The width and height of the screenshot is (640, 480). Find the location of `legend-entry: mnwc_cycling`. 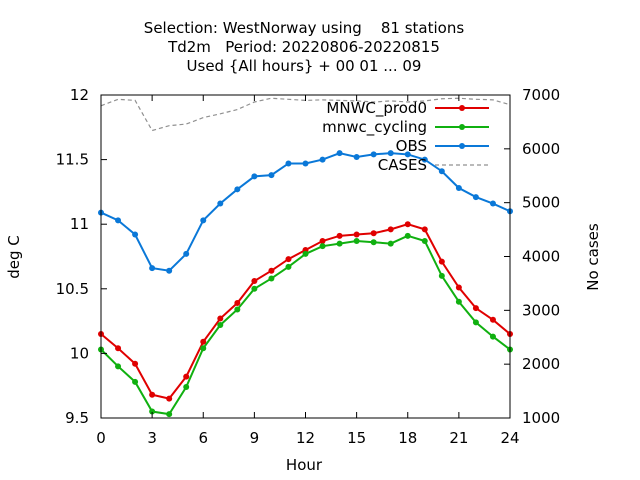

legend-entry: mnwc_cycling is located at coordinates (405, 127).